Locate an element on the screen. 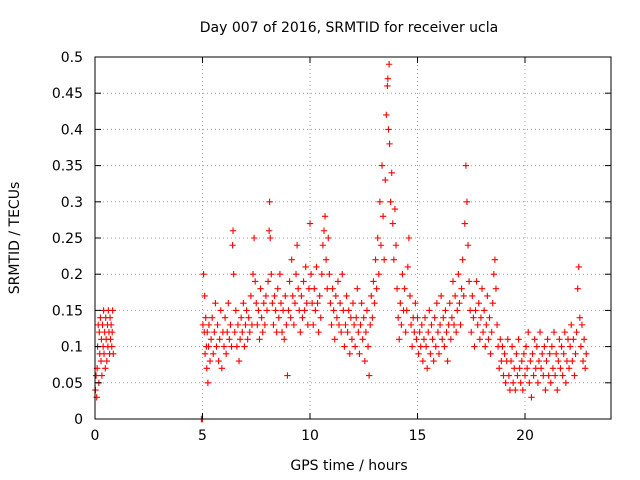  y-tick-label: 0.25 is located at coordinates (67, 239).